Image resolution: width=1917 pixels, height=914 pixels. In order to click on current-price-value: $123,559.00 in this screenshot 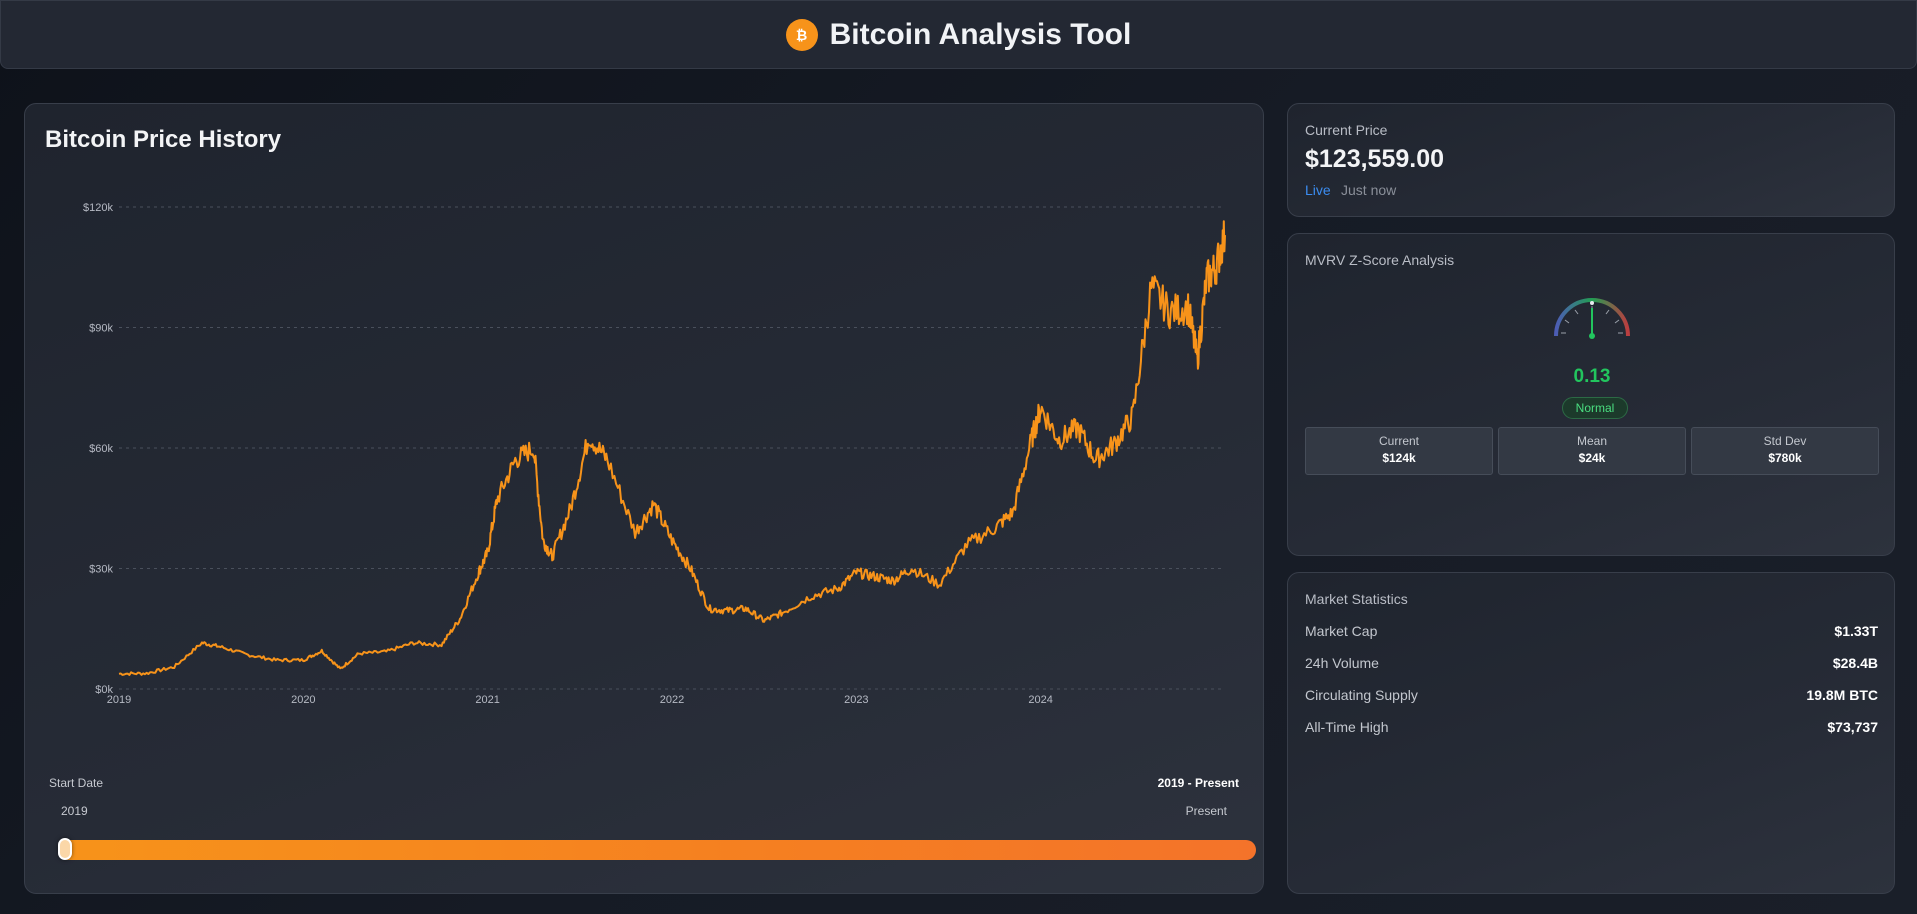, I will do `click(1375, 159)`.